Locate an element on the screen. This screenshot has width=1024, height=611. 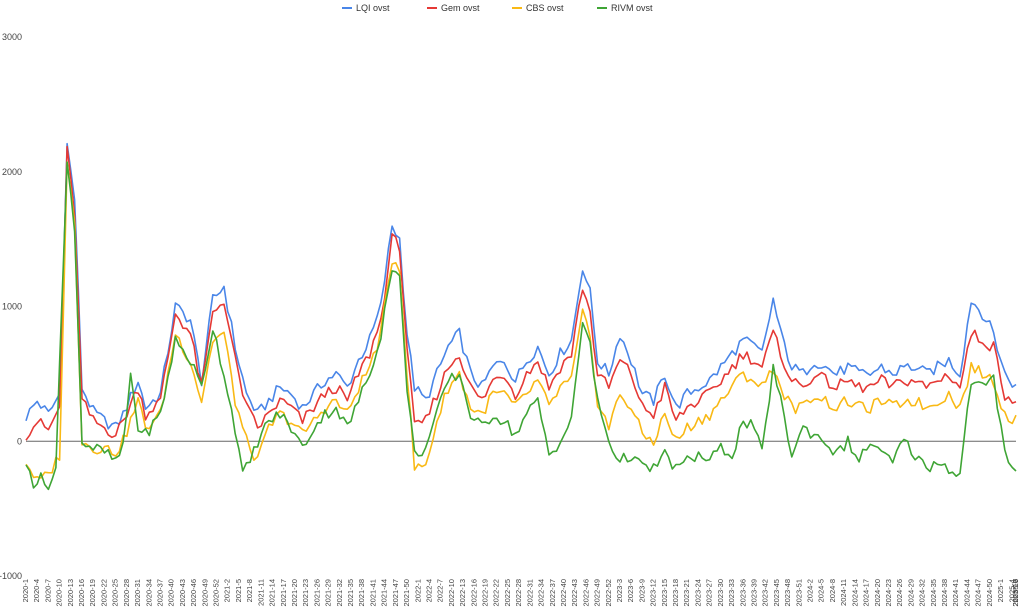
x-tick-label: 2025-4 is located at coordinates (1011, 590).